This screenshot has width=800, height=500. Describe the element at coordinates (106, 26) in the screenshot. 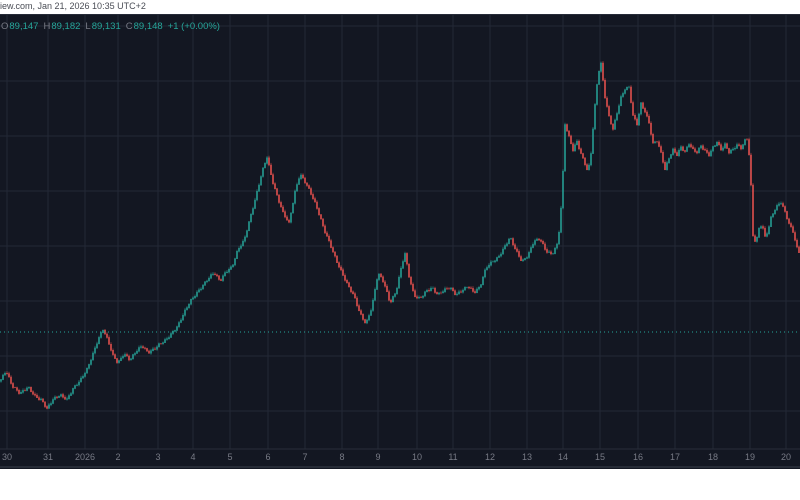

I see `ohlc-low-value: 89,131` at that location.